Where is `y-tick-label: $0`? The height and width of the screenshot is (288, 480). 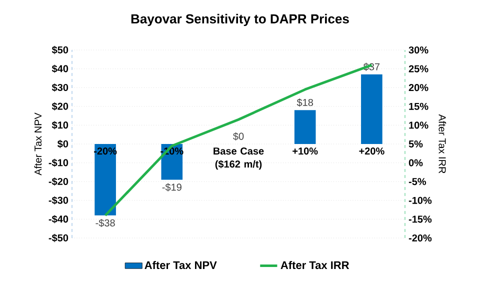 y-tick-label: $0 is located at coordinates (62, 144).